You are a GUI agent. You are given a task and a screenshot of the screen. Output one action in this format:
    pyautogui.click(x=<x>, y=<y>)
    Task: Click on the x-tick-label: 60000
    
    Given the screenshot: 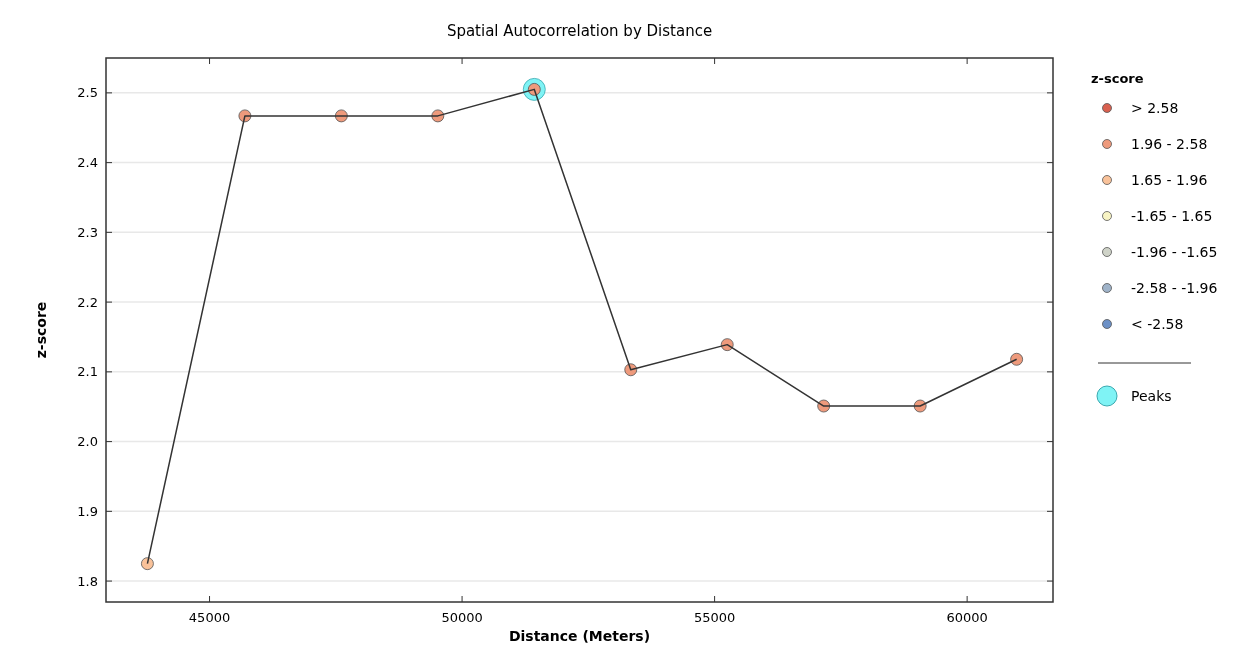 What is the action you would take?
    pyautogui.click(x=967, y=617)
    